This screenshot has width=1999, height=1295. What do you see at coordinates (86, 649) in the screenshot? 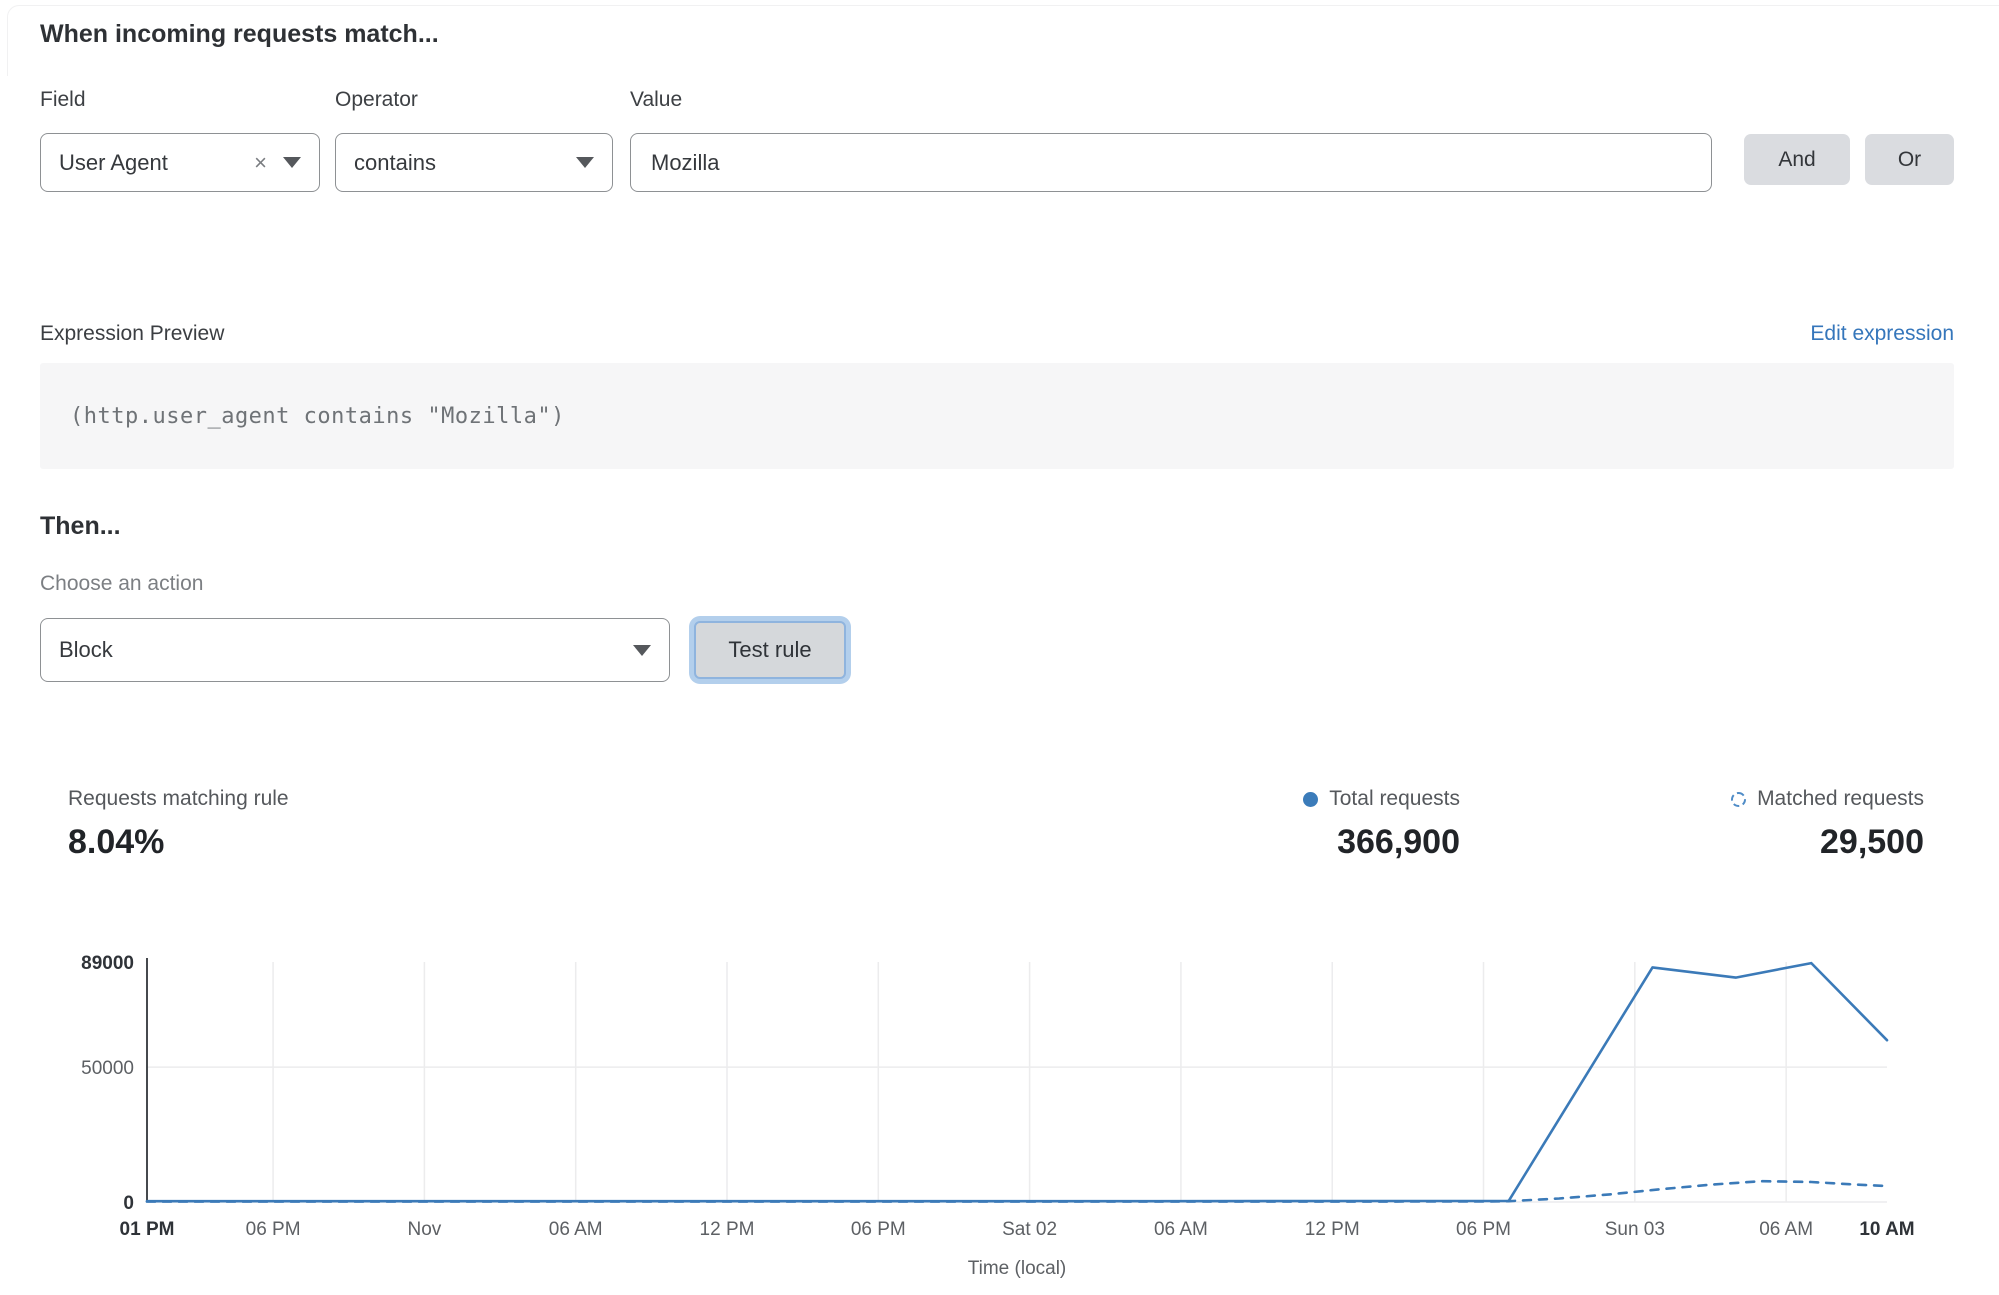
I see `action-select-value: Block` at bounding box center [86, 649].